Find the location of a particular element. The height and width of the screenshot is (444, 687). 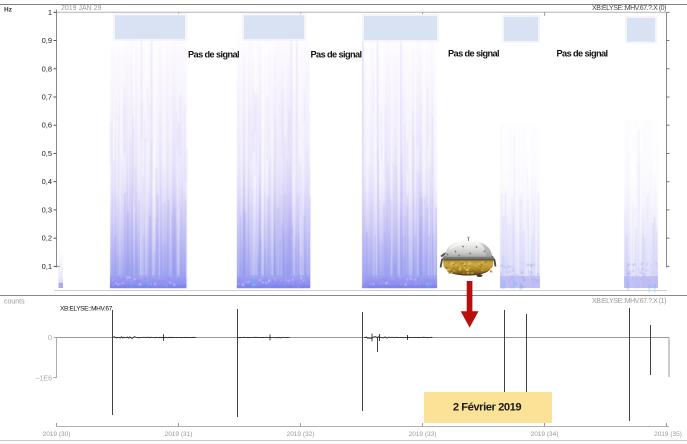

svg-text: XB:ELYSE::MHV.67.?.X (1) is located at coordinates (629, 301).